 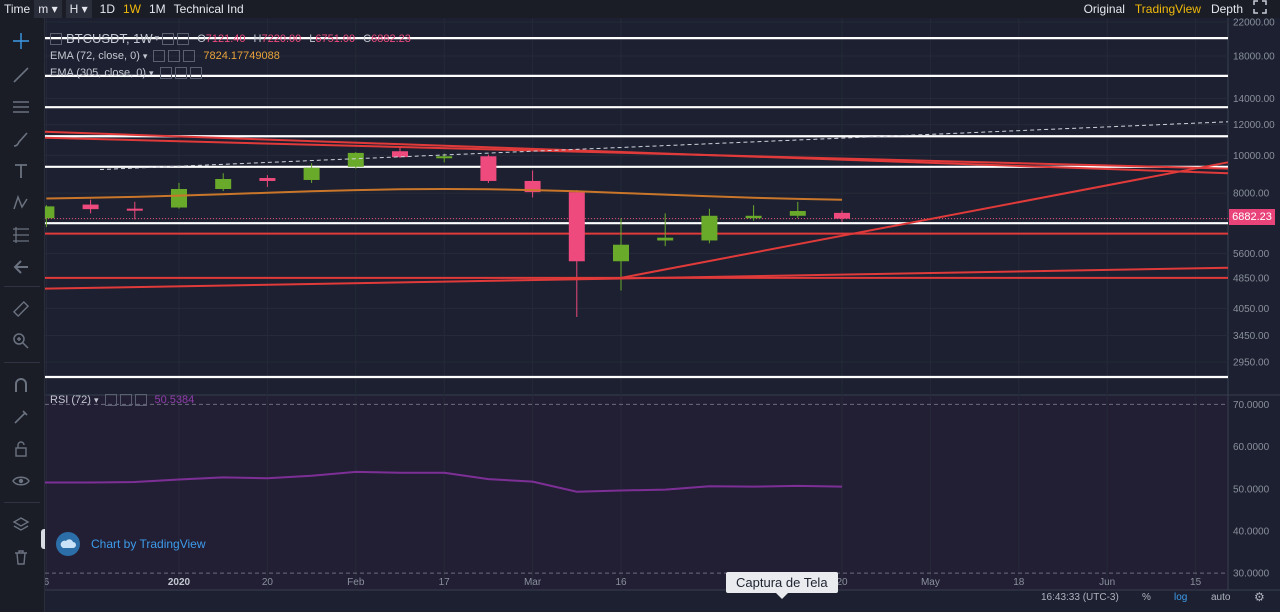 What do you see at coordinates (367, 38) in the screenshot?
I see `ohlc-close-label: C` at bounding box center [367, 38].